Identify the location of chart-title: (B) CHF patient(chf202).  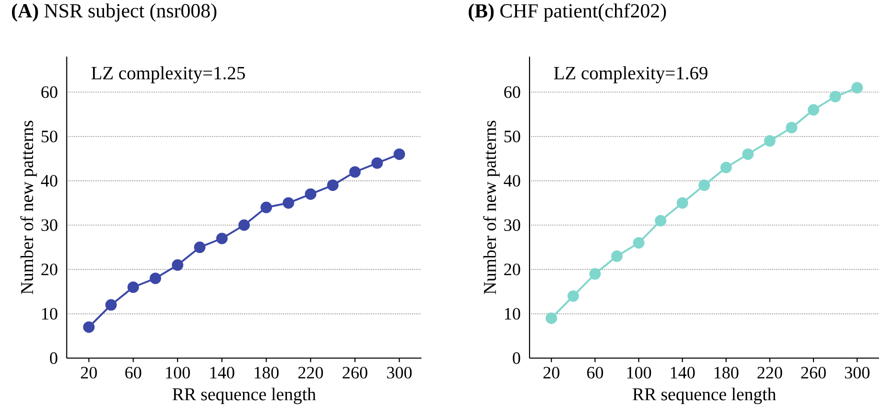
(567, 12).